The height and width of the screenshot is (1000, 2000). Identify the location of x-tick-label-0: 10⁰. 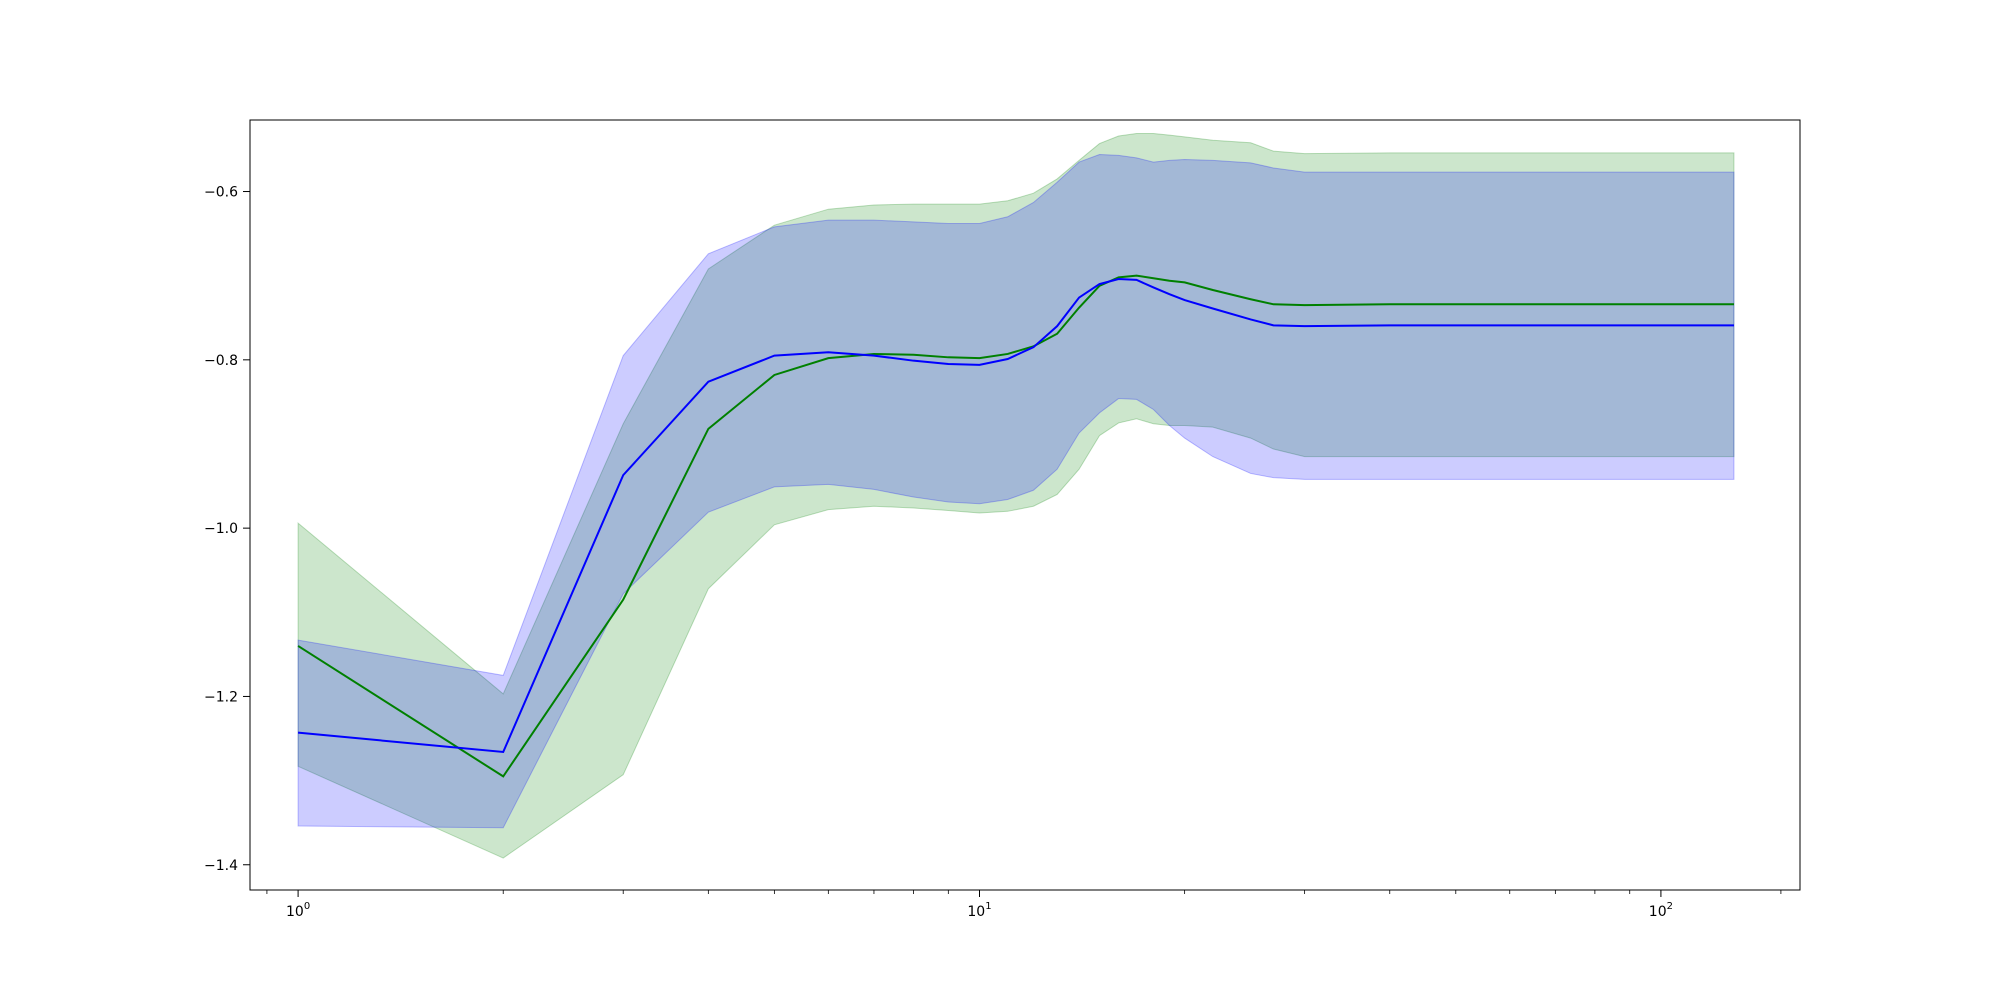
(298, 910).